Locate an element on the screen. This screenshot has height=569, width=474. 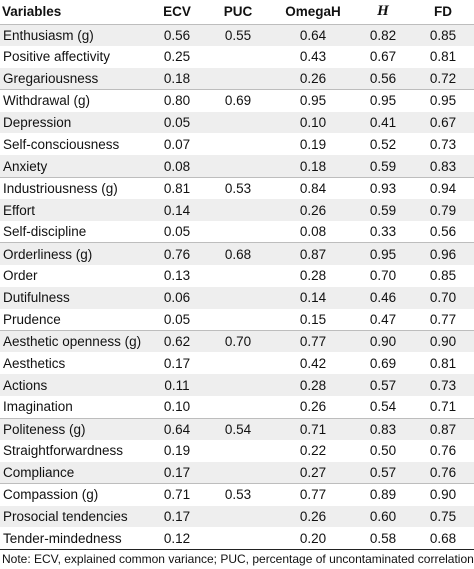
cell-omegah: 0.14 is located at coordinates (313, 298).